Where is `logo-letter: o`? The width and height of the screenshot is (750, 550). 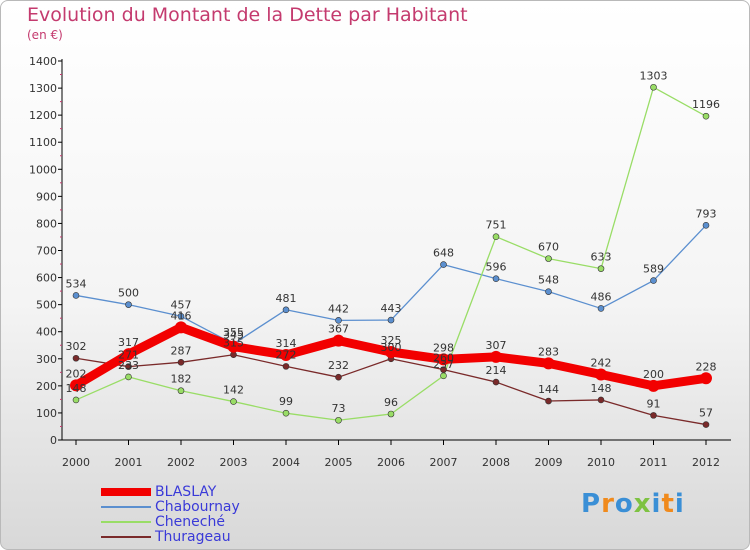 logo-letter: o is located at coordinates (624, 504).